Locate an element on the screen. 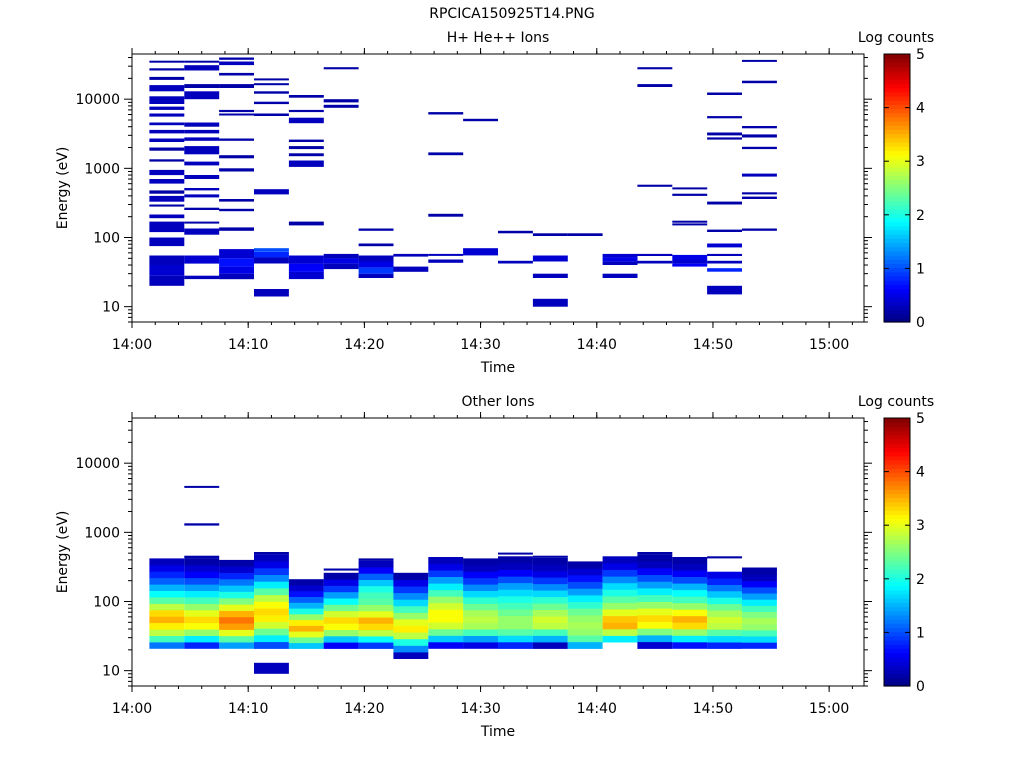  x-tick-label: 14:10 is located at coordinates (248, 709).